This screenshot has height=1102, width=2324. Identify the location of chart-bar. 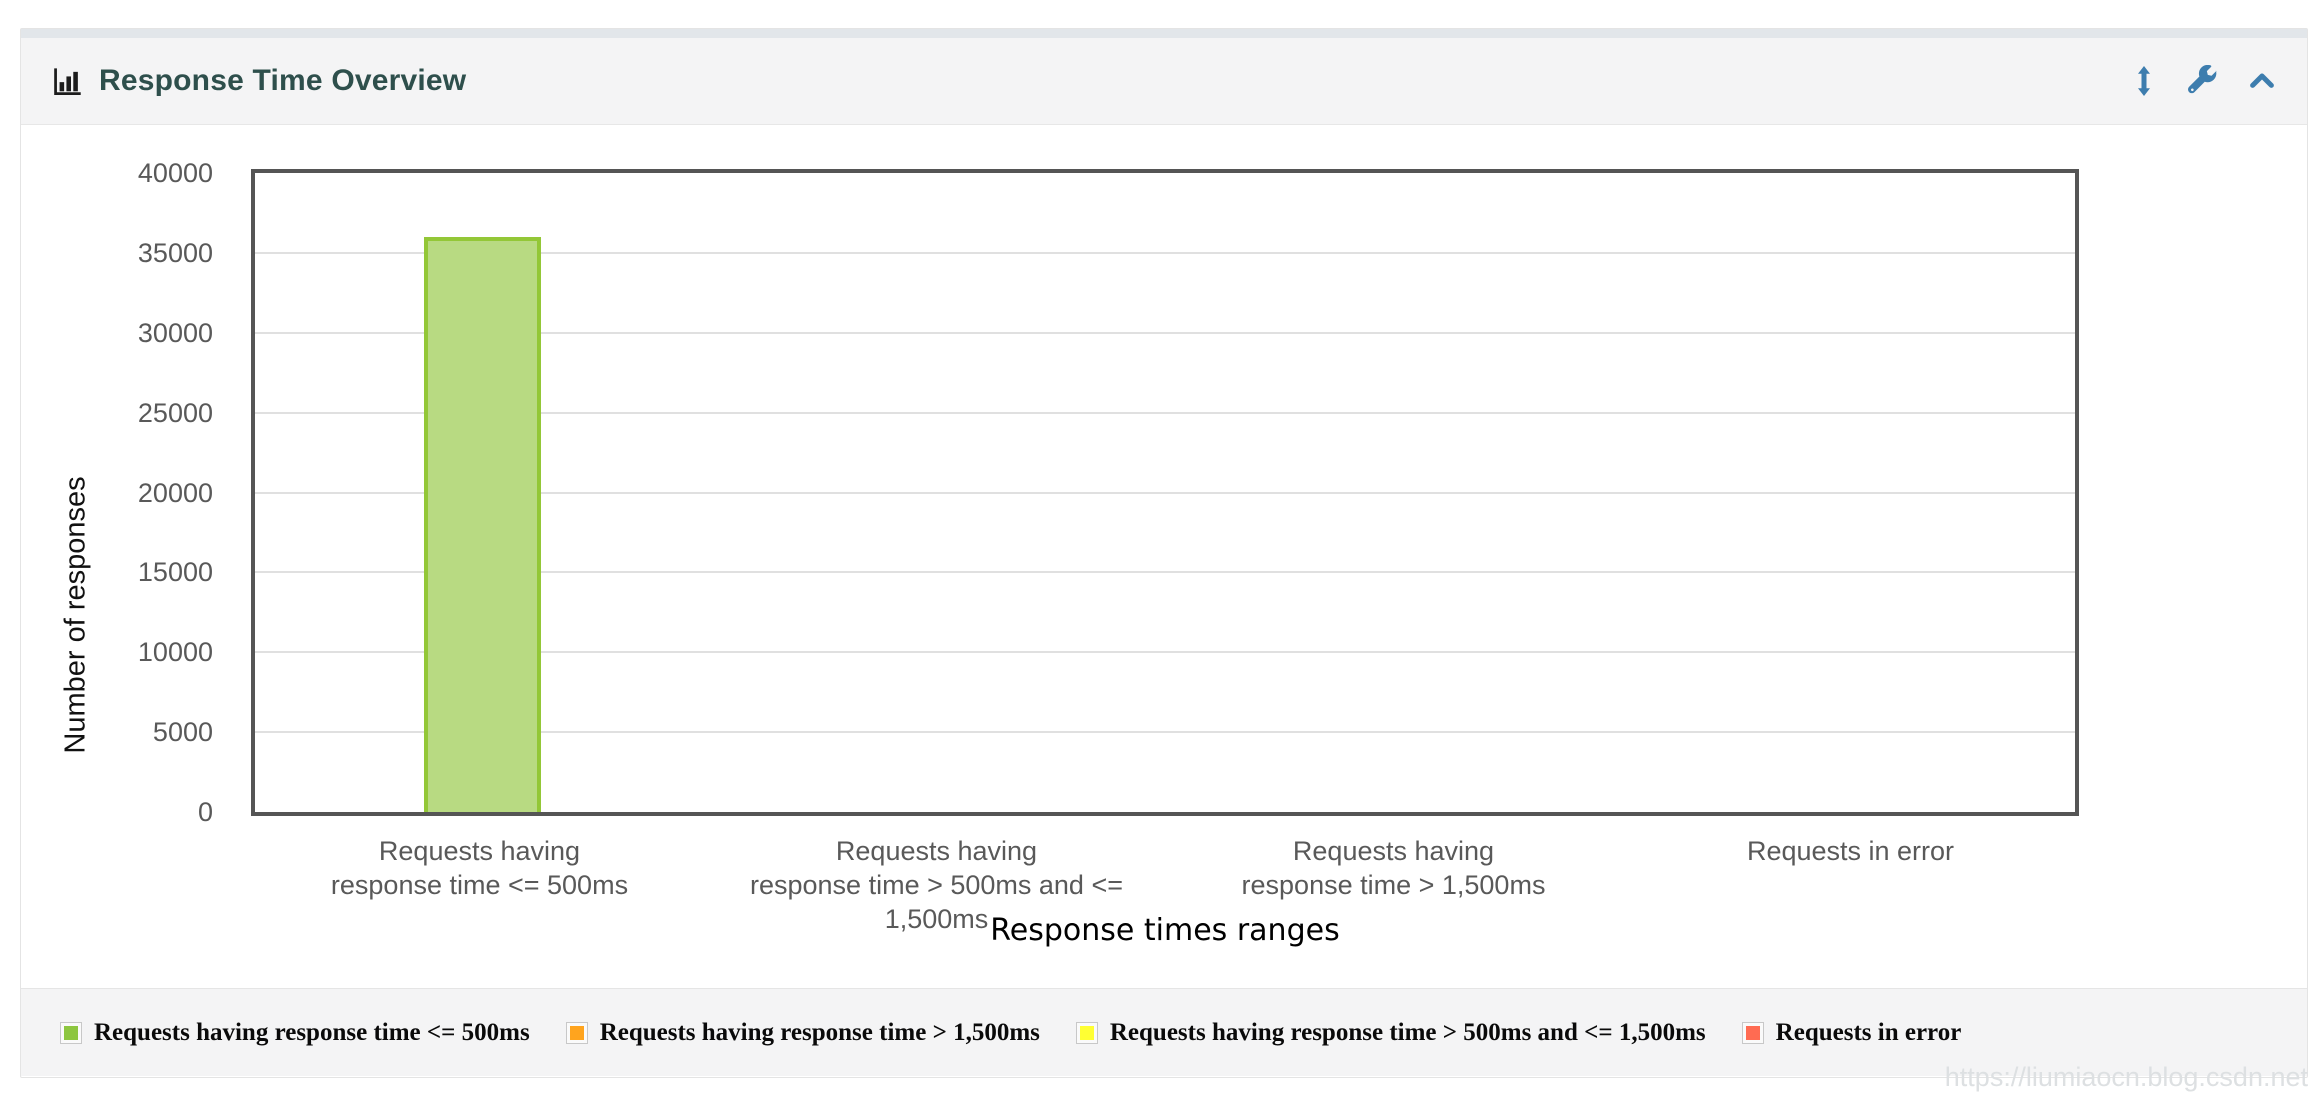
(482, 524).